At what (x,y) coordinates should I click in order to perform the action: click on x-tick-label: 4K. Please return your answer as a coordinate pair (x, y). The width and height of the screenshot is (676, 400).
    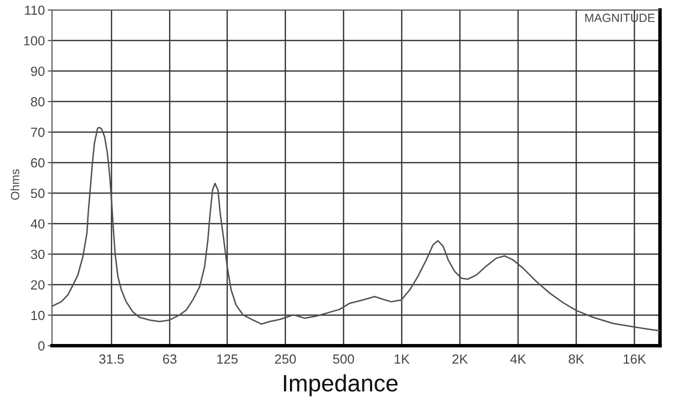
    Looking at the image, I should click on (518, 359).